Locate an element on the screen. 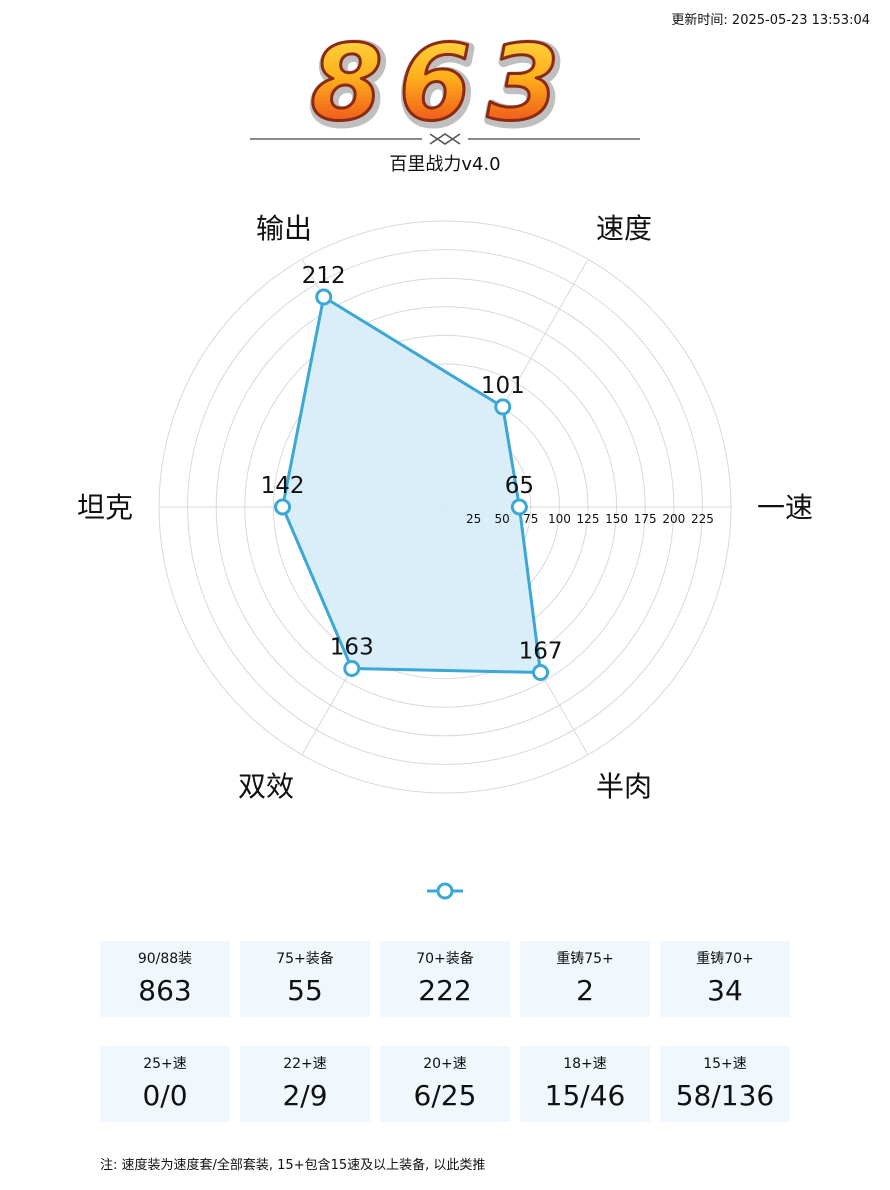 The height and width of the screenshot is (1190, 890). data-label: 163 is located at coordinates (352, 647).